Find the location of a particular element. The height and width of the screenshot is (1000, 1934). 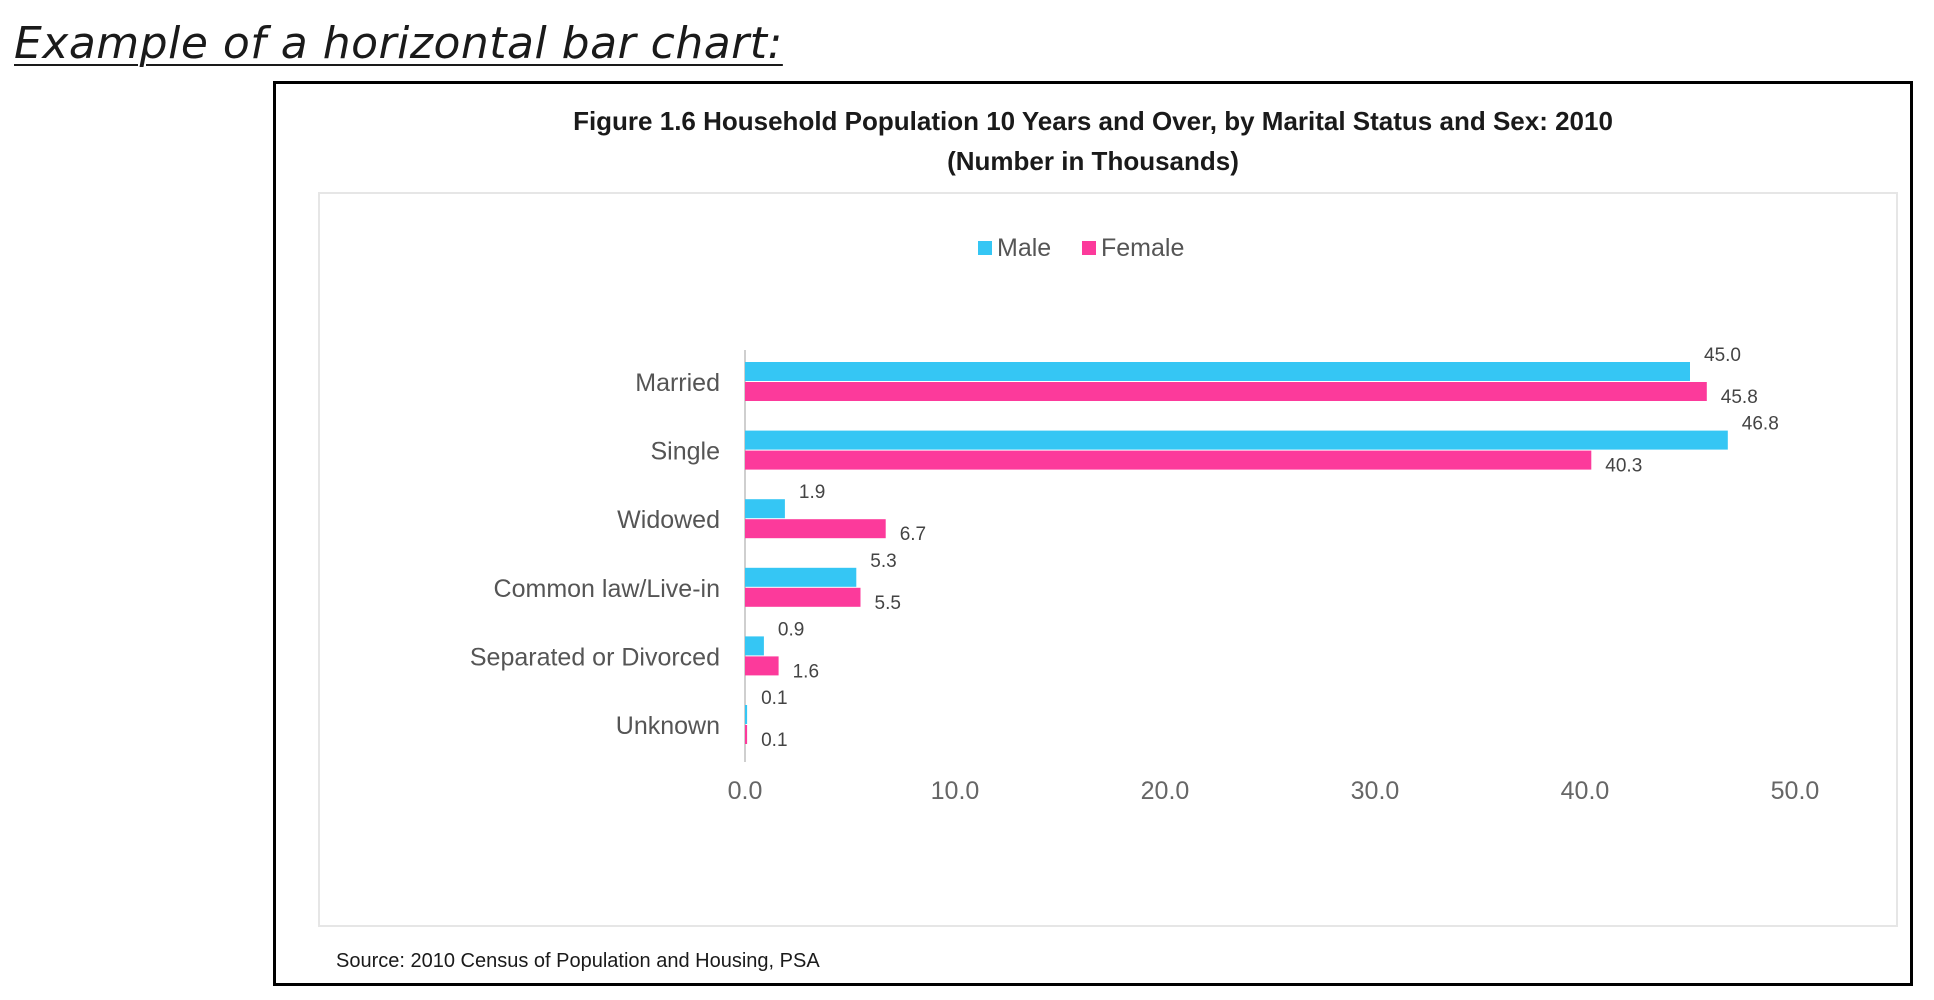

category-label-single: Single is located at coordinates (686, 452).